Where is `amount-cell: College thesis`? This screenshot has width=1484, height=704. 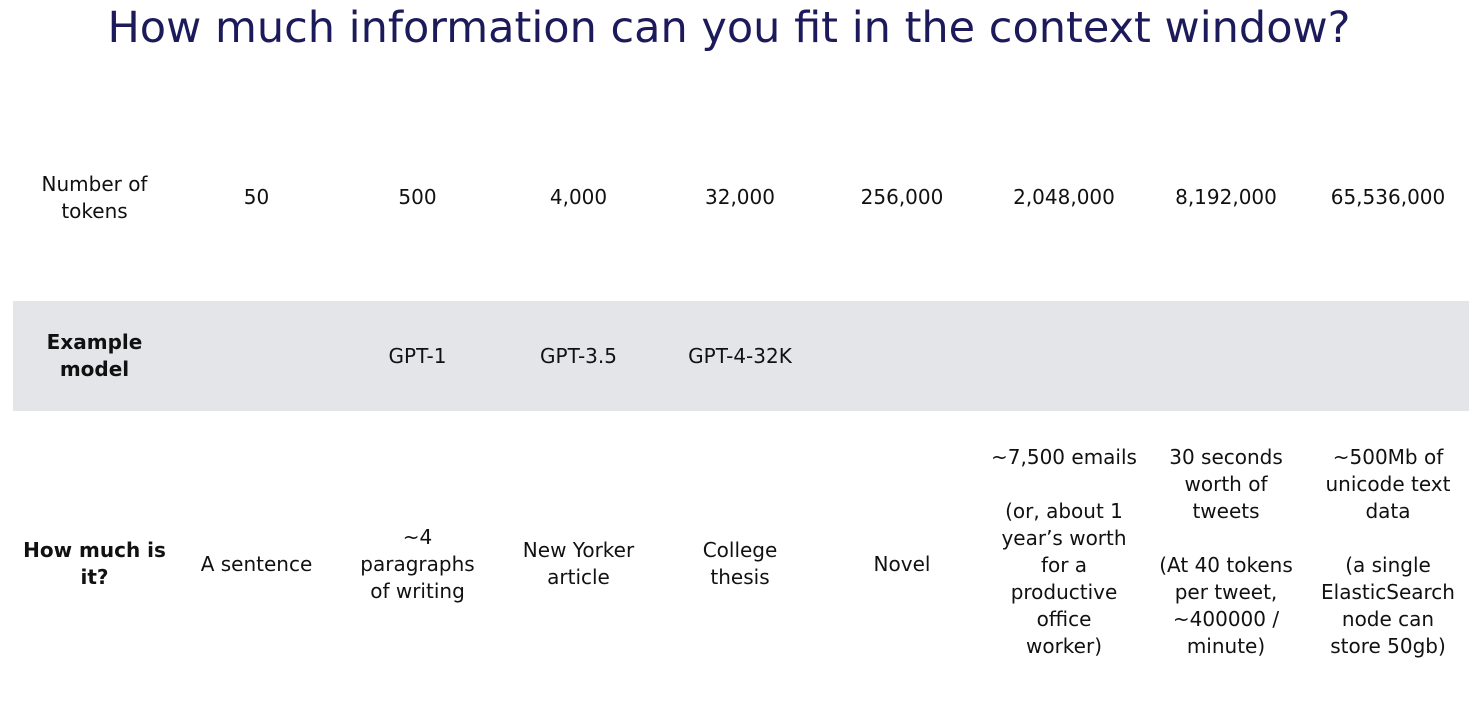
amount-cell: College thesis is located at coordinates (740, 563).